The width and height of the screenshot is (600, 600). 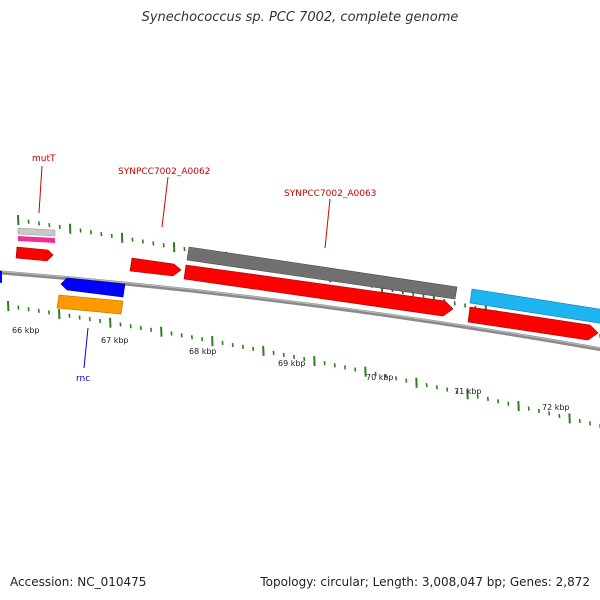 What do you see at coordinates (556, 407) in the screenshot?
I see `kbp-label: 72 kbp` at bounding box center [556, 407].